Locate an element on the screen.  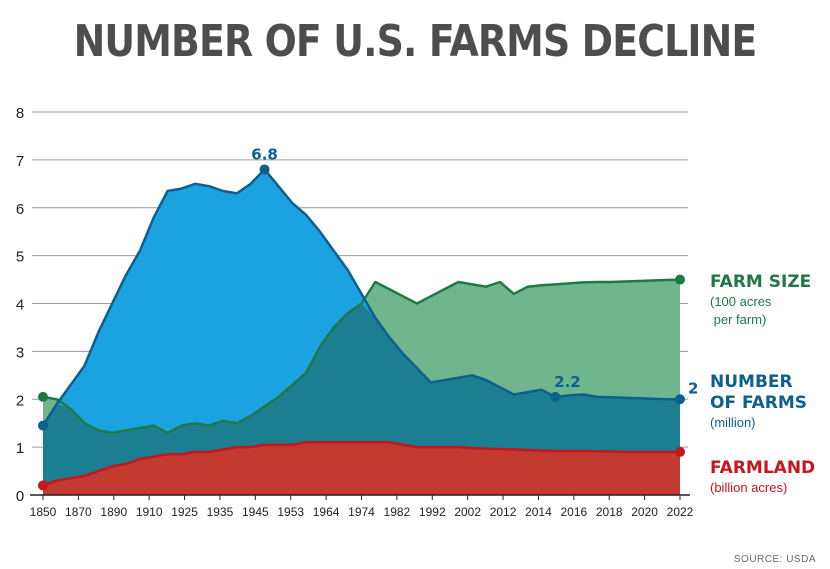
y-axis: 0 1 2 3 4 5 6 7 8 is located at coordinates (20, 305).